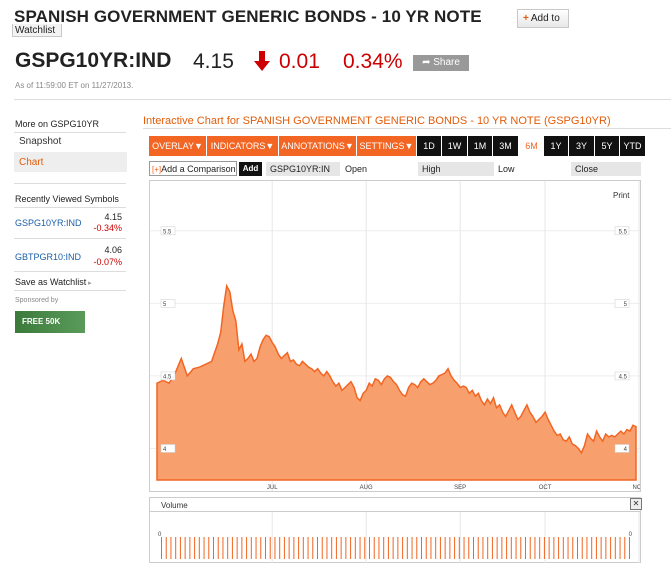 This screenshot has width=671, height=574. I want to click on range-ytd: YTD, so click(632, 146).